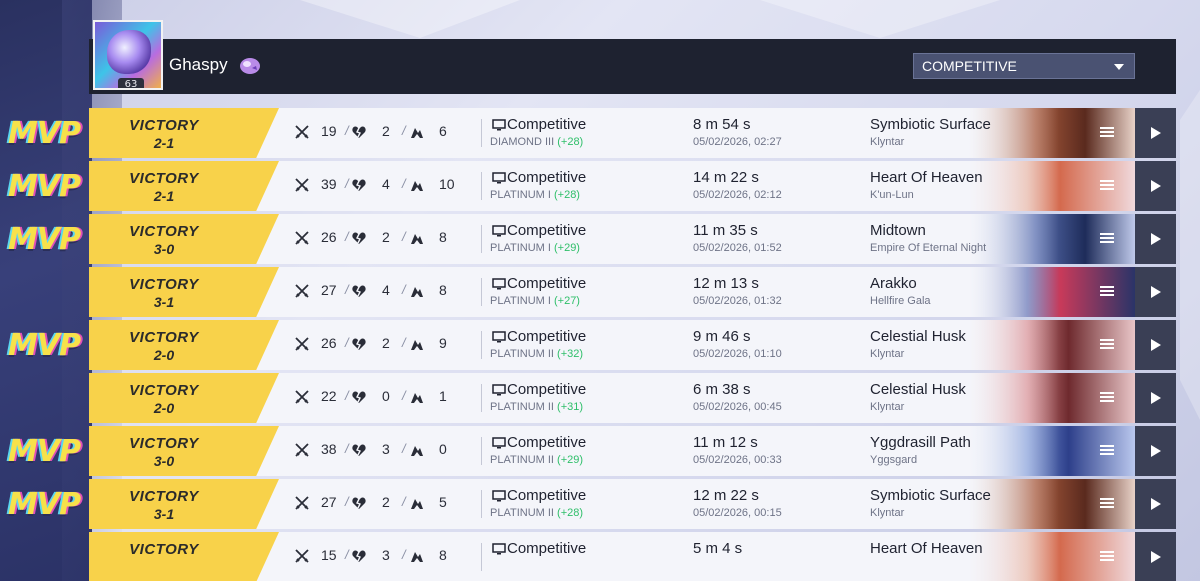 This screenshot has height=581, width=1200. I want to click on mode-filter-value: COMPETITIVE, so click(969, 66).